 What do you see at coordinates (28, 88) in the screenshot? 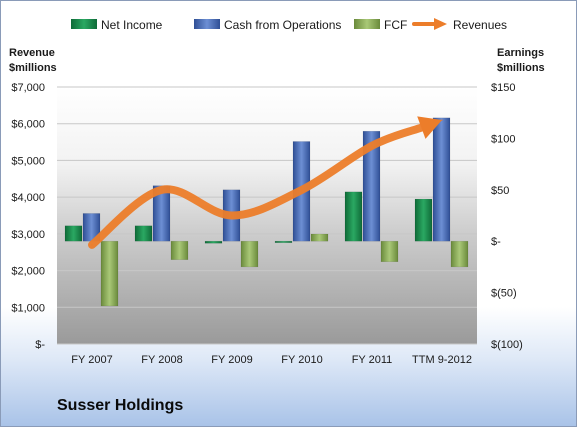
I see `left-tick-label: $7,000` at bounding box center [28, 88].